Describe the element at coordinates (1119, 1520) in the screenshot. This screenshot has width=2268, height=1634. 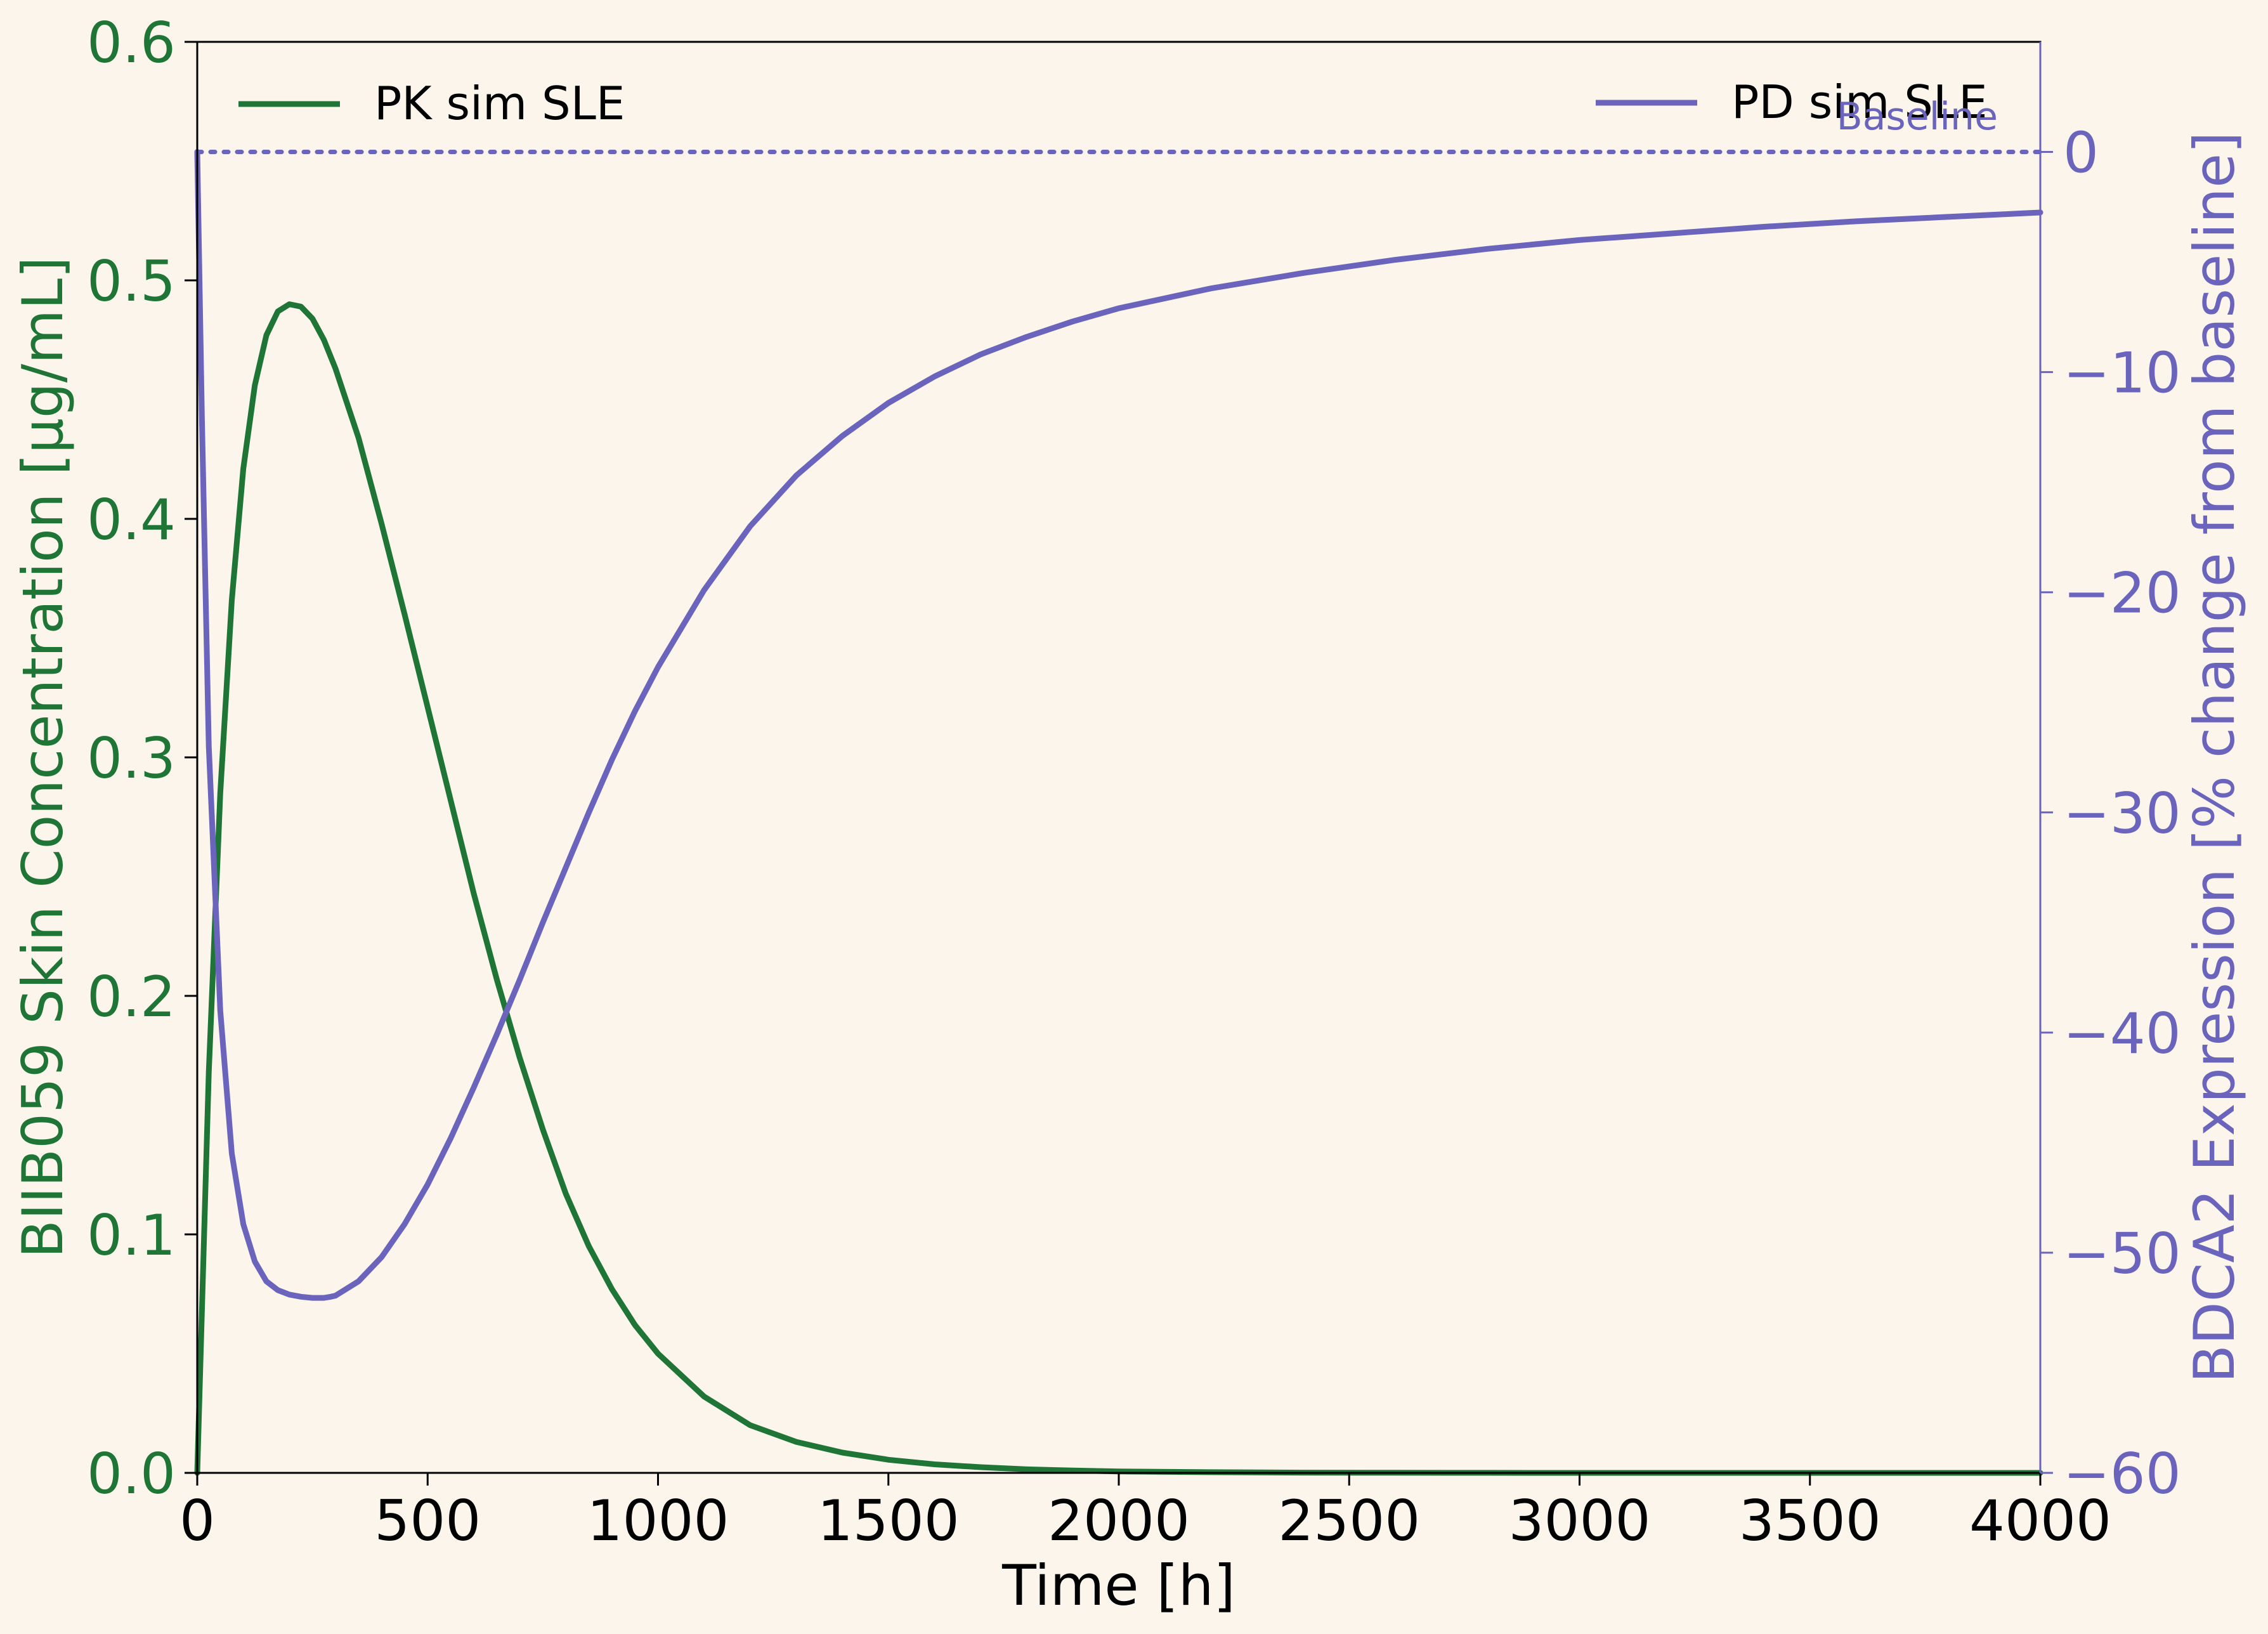
I see `x-tick-label: 2000` at that location.